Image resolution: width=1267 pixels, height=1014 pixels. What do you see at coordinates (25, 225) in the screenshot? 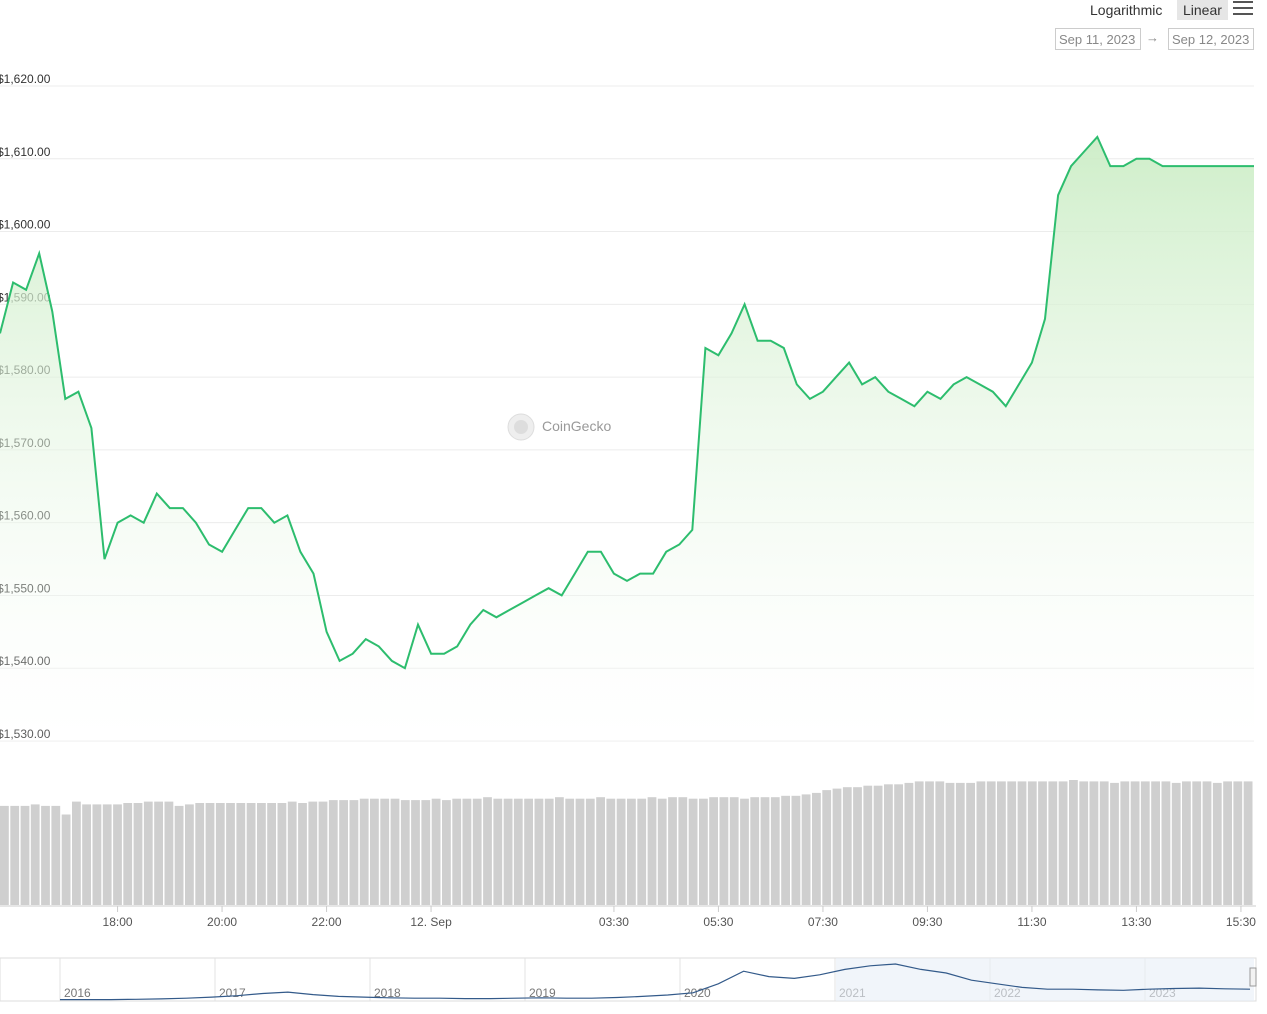
I see `y-tick-label: $1,600.00` at bounding box center [25, 225].